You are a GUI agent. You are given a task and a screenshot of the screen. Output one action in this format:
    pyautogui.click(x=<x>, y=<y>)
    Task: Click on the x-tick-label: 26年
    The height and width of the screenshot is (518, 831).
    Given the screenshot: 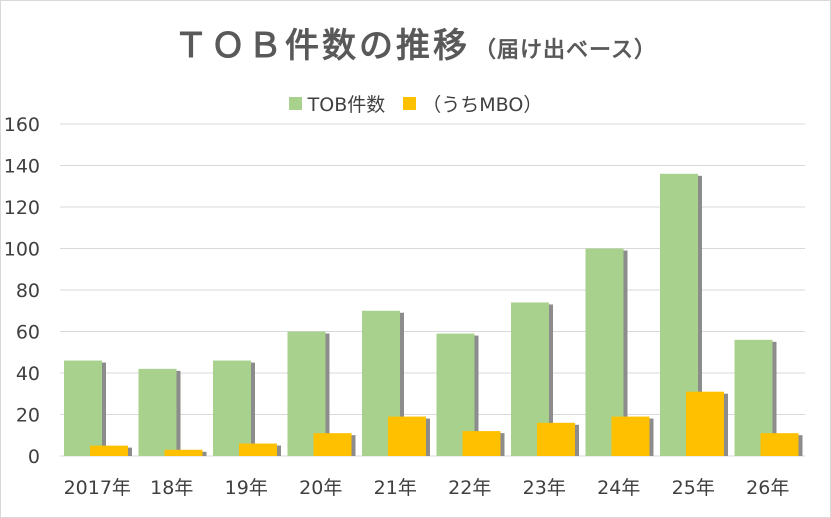 What is the action you would take?
    pyautogui.click(x=767, y=488)
    